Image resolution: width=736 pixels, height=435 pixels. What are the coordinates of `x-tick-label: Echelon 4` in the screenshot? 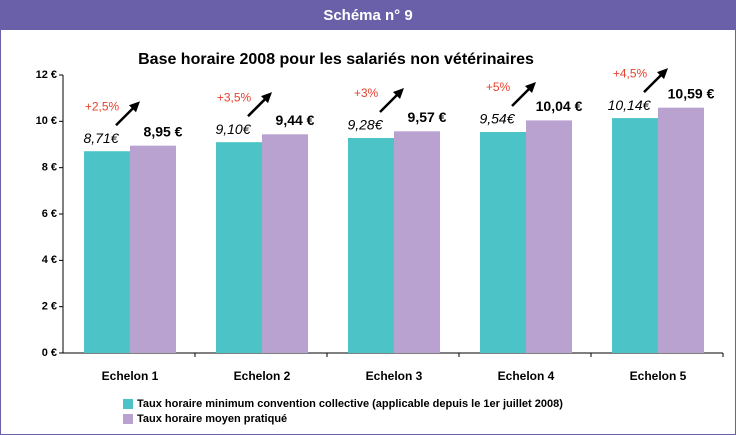 It's located at (526, 376).